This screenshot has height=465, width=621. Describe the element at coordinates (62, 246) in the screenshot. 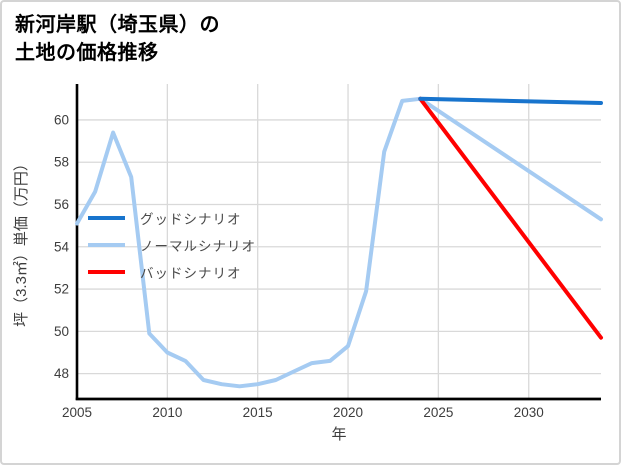

I see `y-tick-label: 54` at that location.